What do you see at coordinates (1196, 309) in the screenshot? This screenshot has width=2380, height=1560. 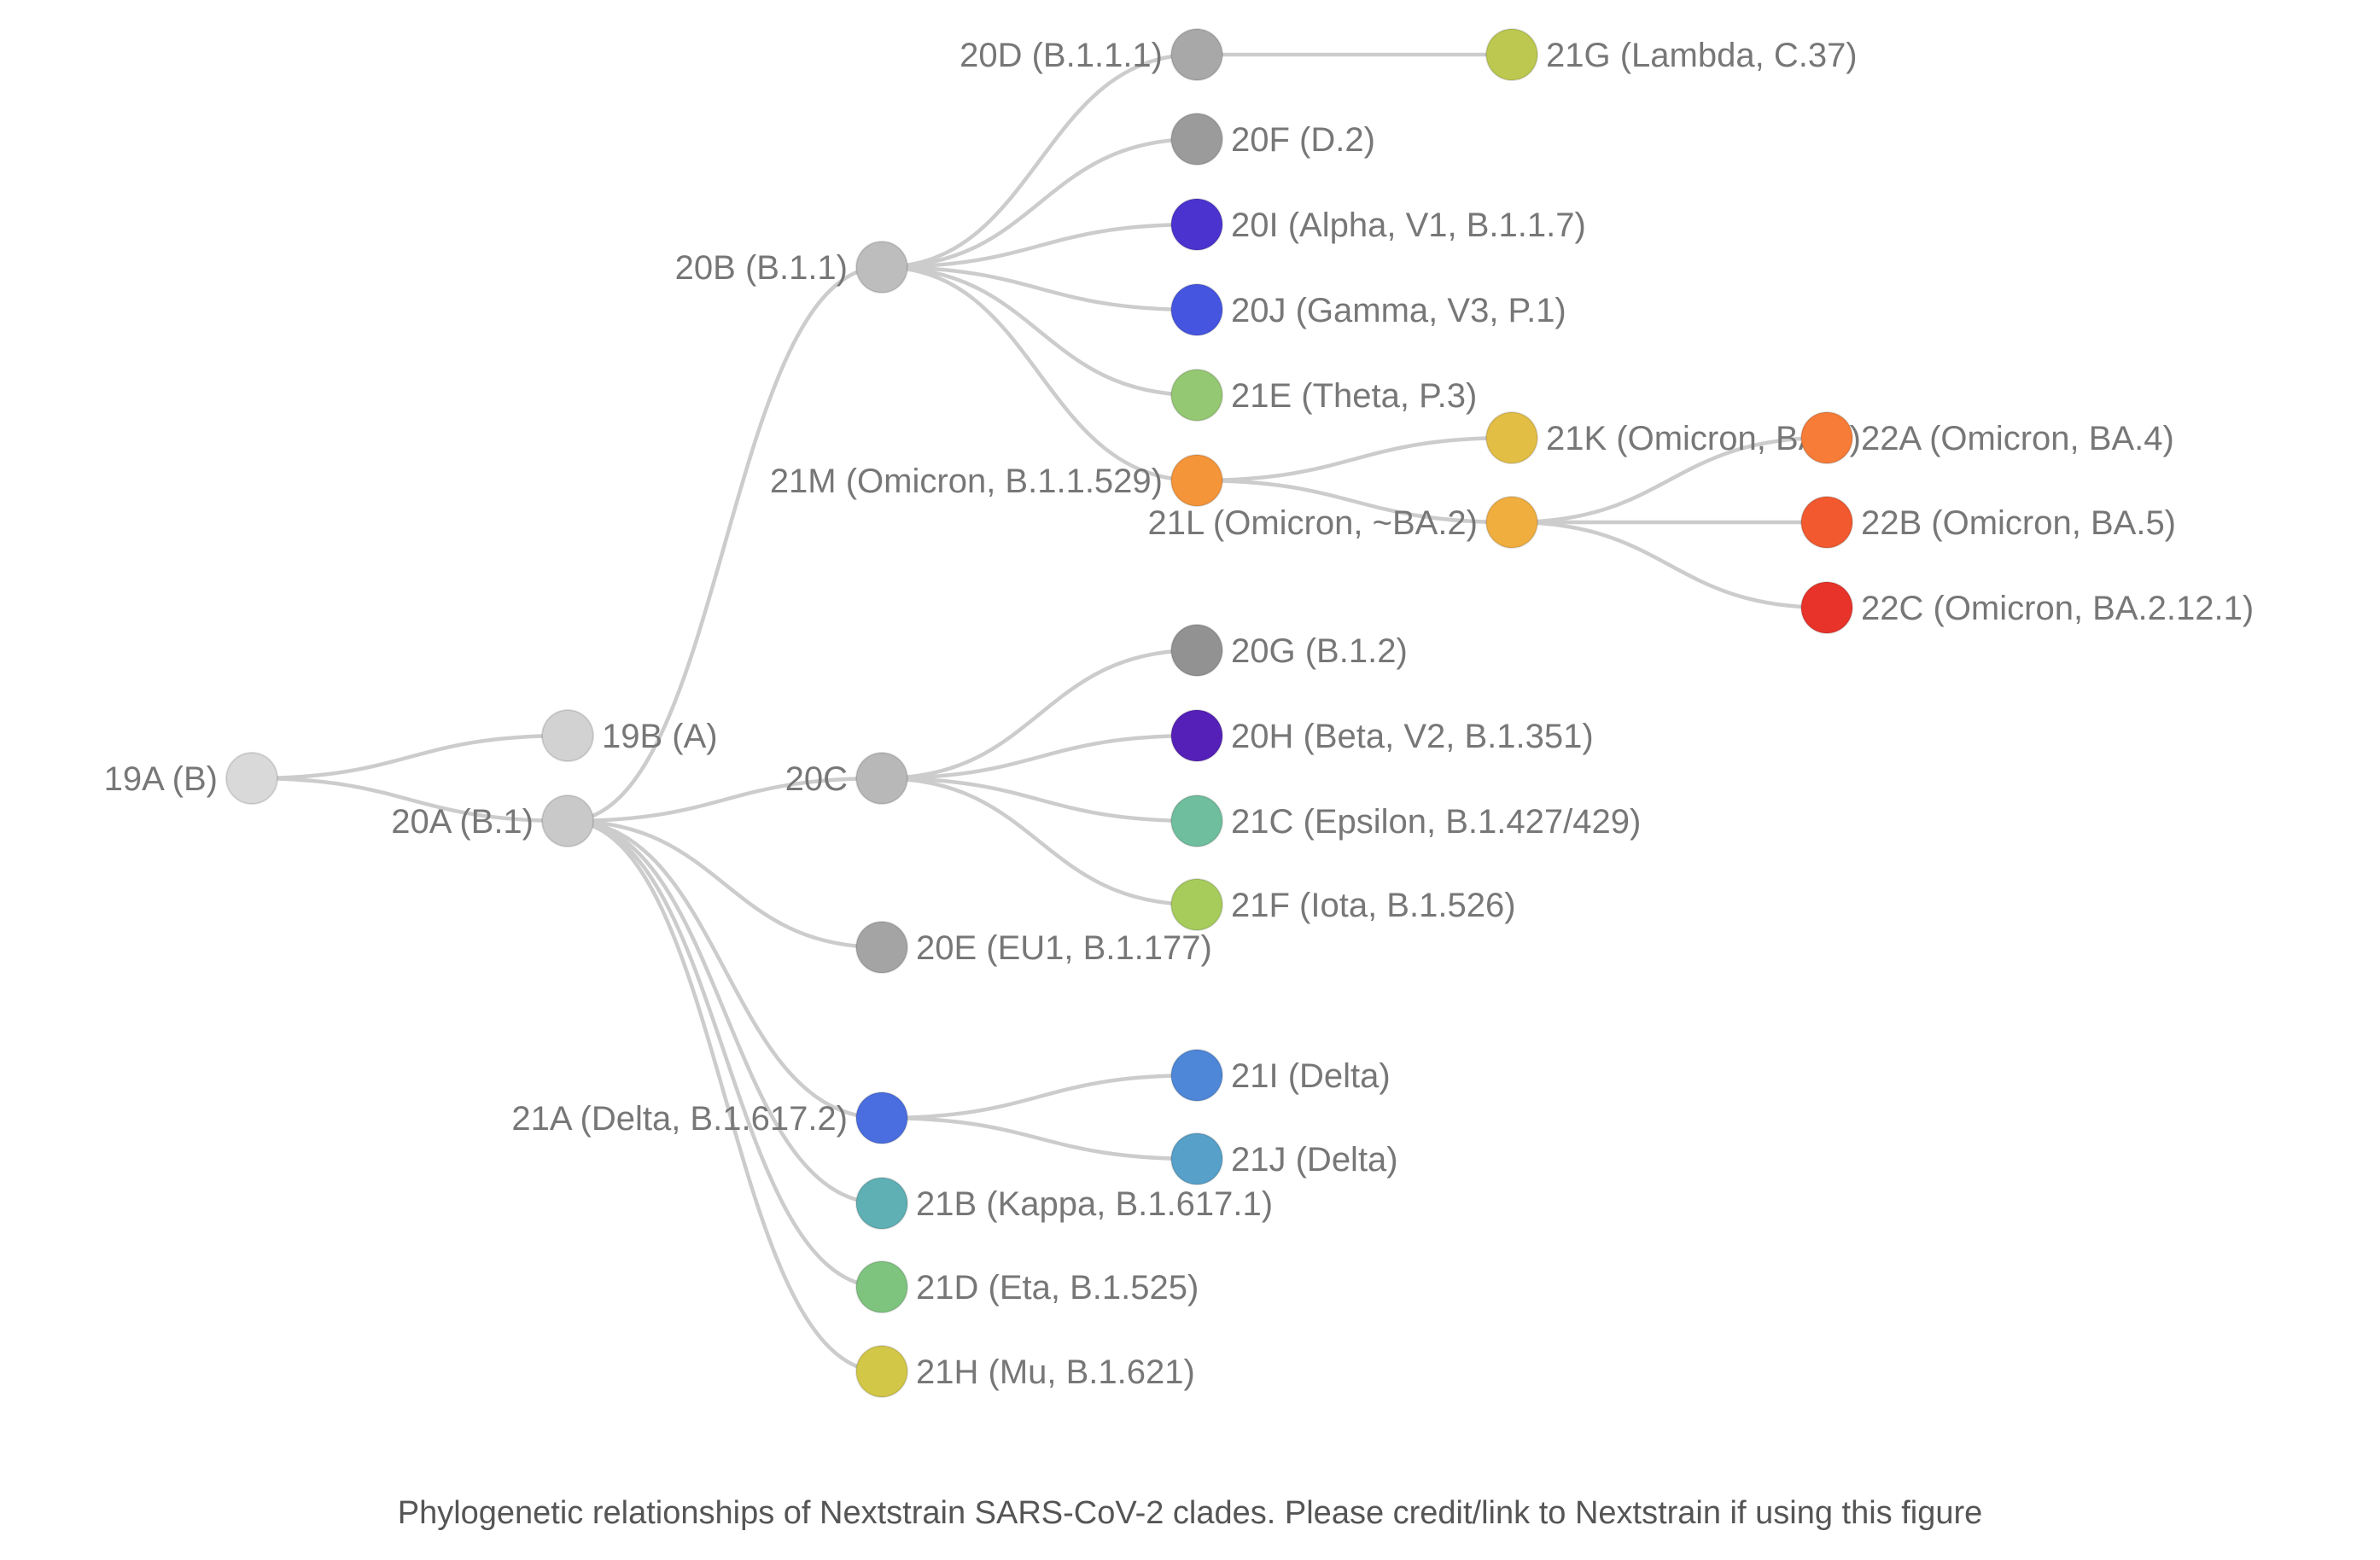 I see `clade-dot-20j` at bounding box center [1196, 309].